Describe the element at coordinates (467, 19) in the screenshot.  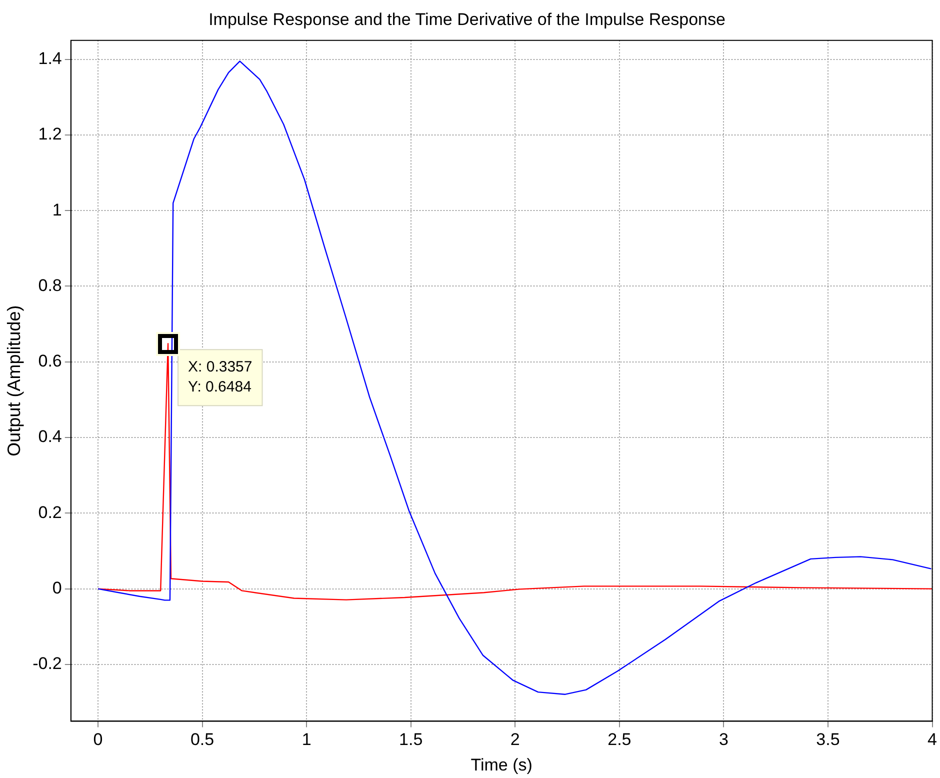
I see `chart-title: Impulse Response and the Time Derivative of the Impulse Response` at that location.